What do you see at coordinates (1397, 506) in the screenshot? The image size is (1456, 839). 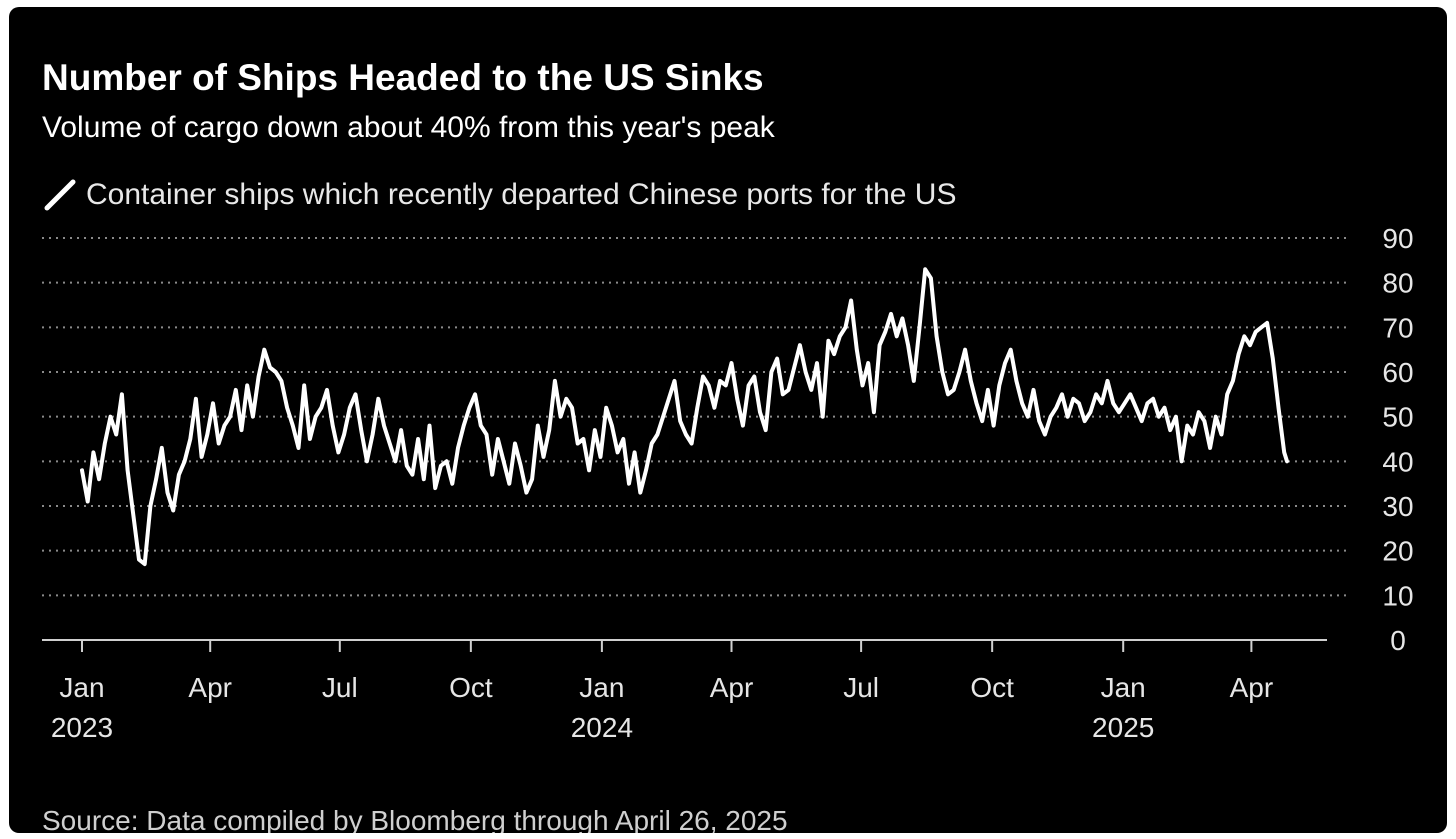 I see `y-tick-label: 30` at bounding box center [1397, 506].